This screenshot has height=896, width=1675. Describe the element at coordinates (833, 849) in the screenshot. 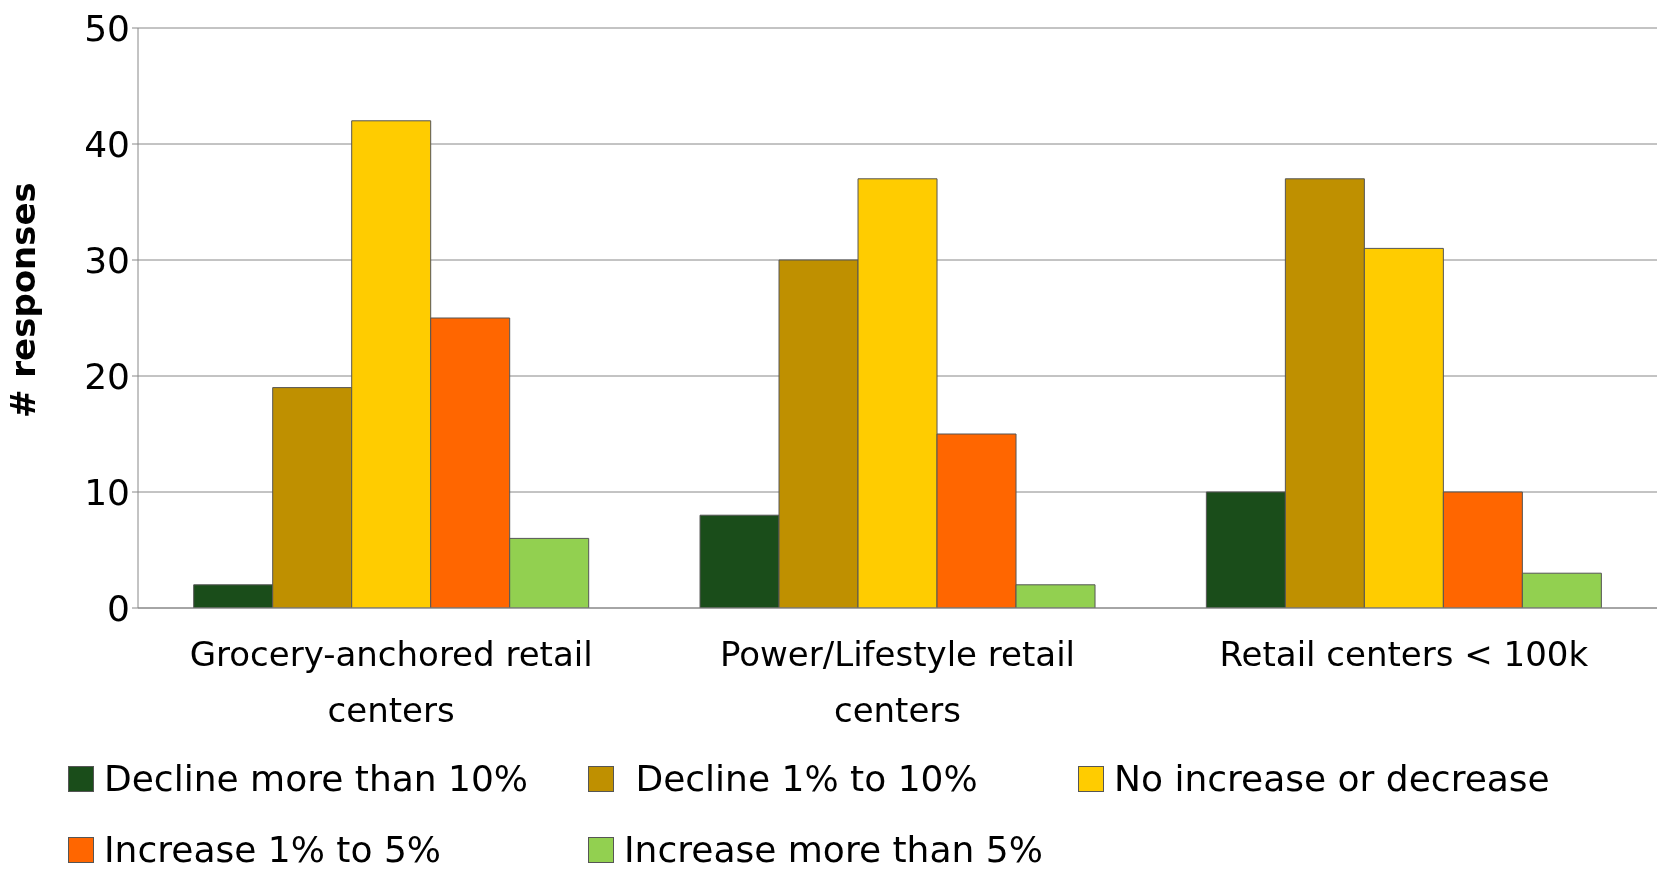

I see `legend-label: Increase more than 5%` at that location.